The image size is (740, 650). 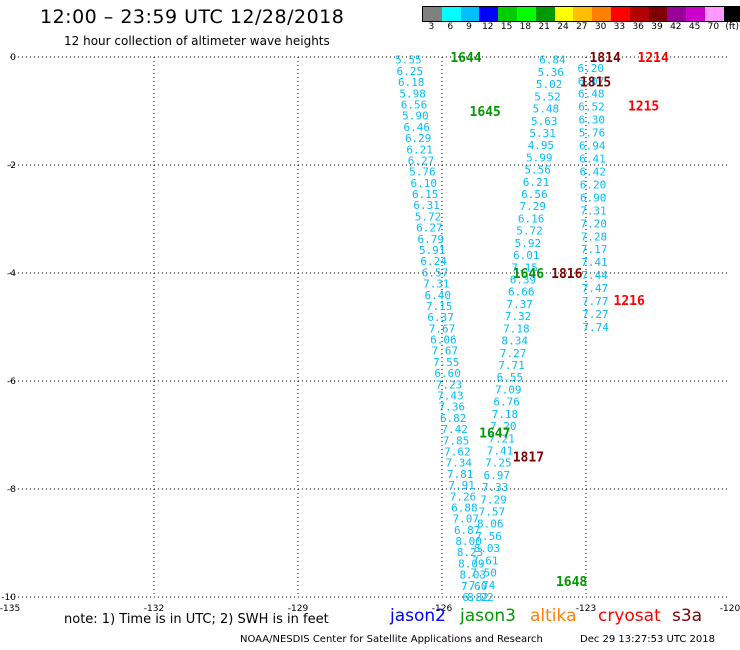 What do you see at coordinates (542, 133) in the screenshot?
I see `wave-height-label: 5.31` at bounding box center [542, 133].